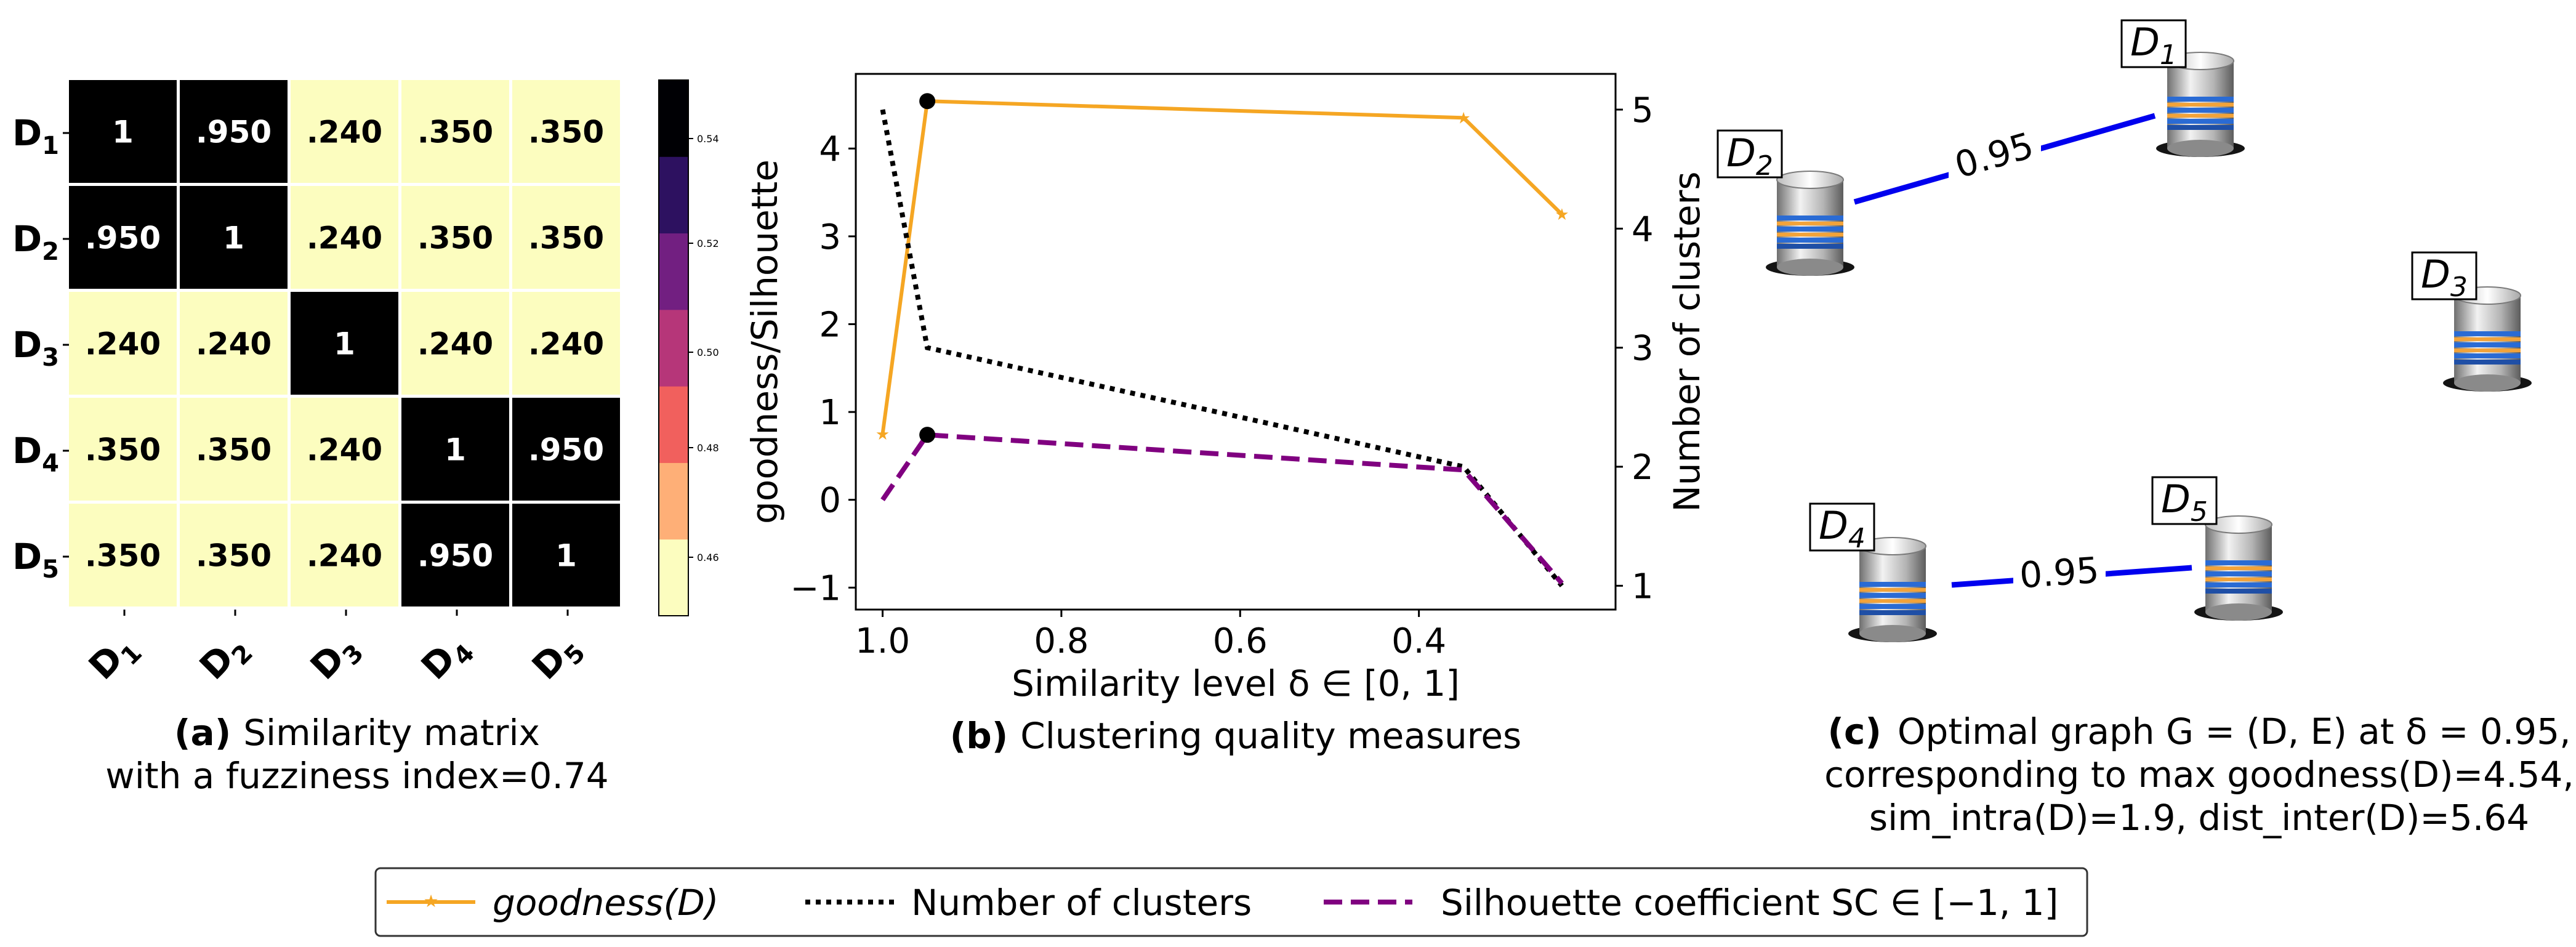 This screenshot has height=947, width=2576. I want to click on colorbar-frame, so click(673, 347).